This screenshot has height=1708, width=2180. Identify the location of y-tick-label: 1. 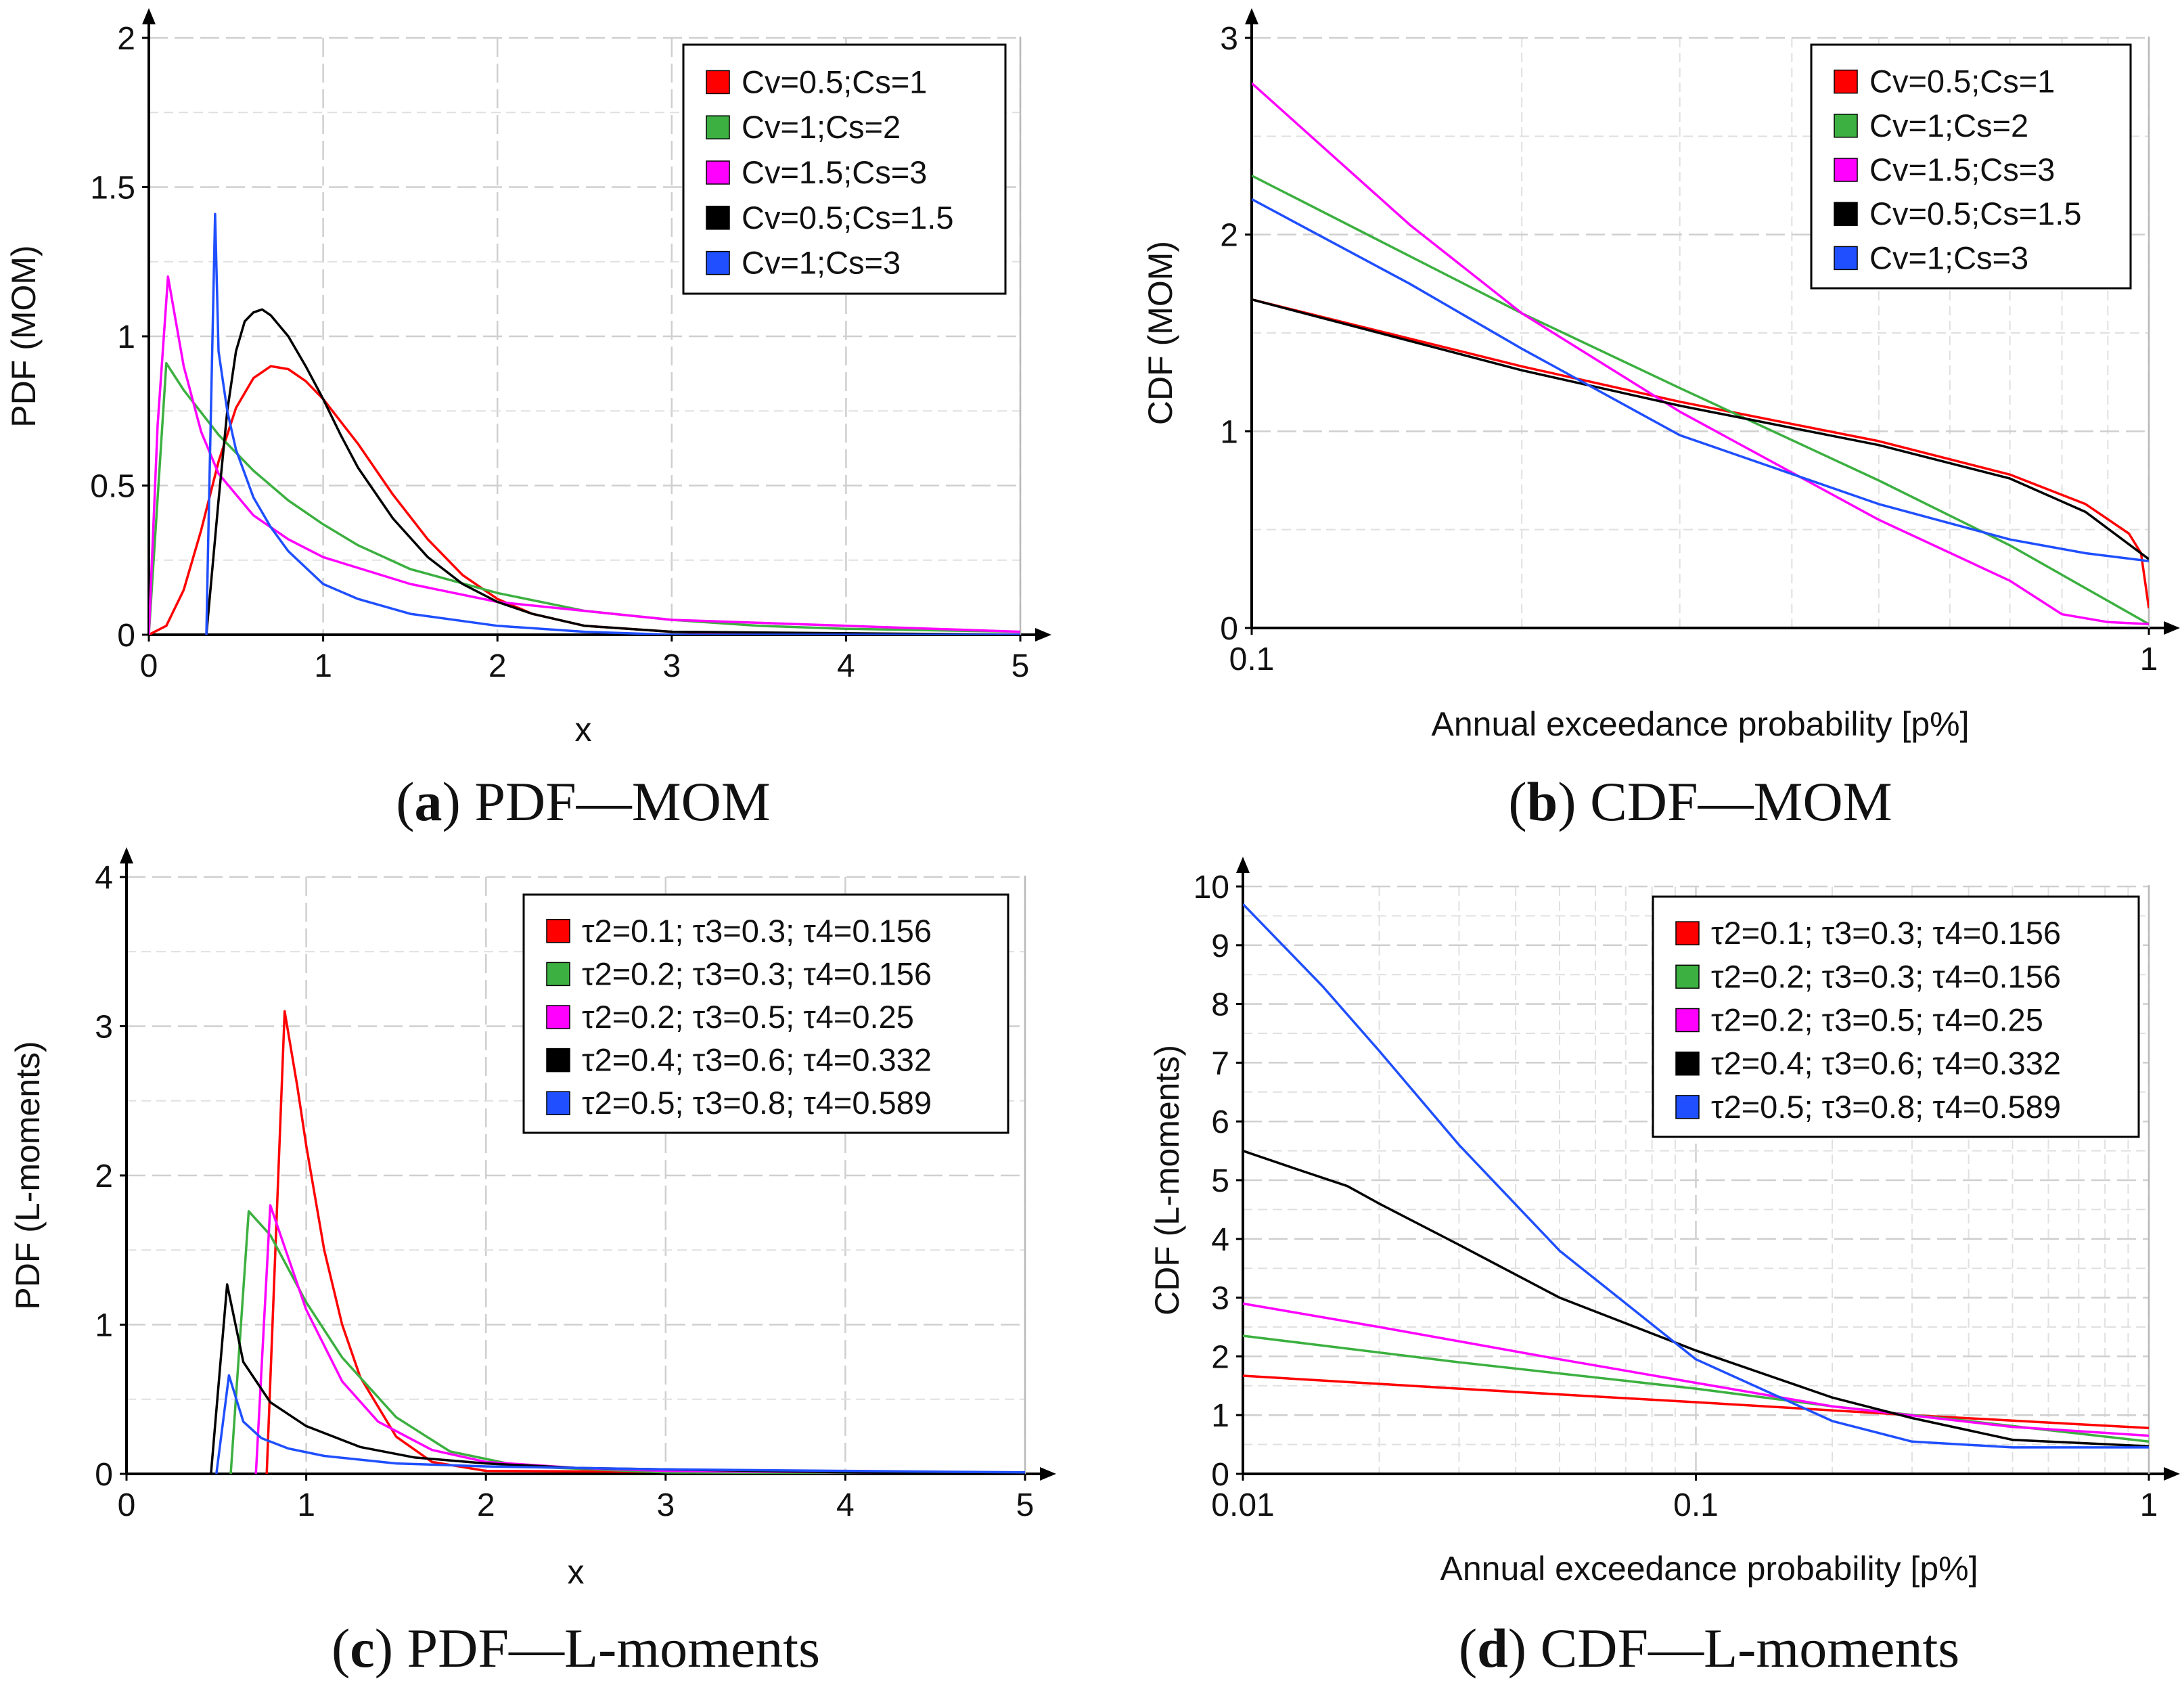
(126, 337).